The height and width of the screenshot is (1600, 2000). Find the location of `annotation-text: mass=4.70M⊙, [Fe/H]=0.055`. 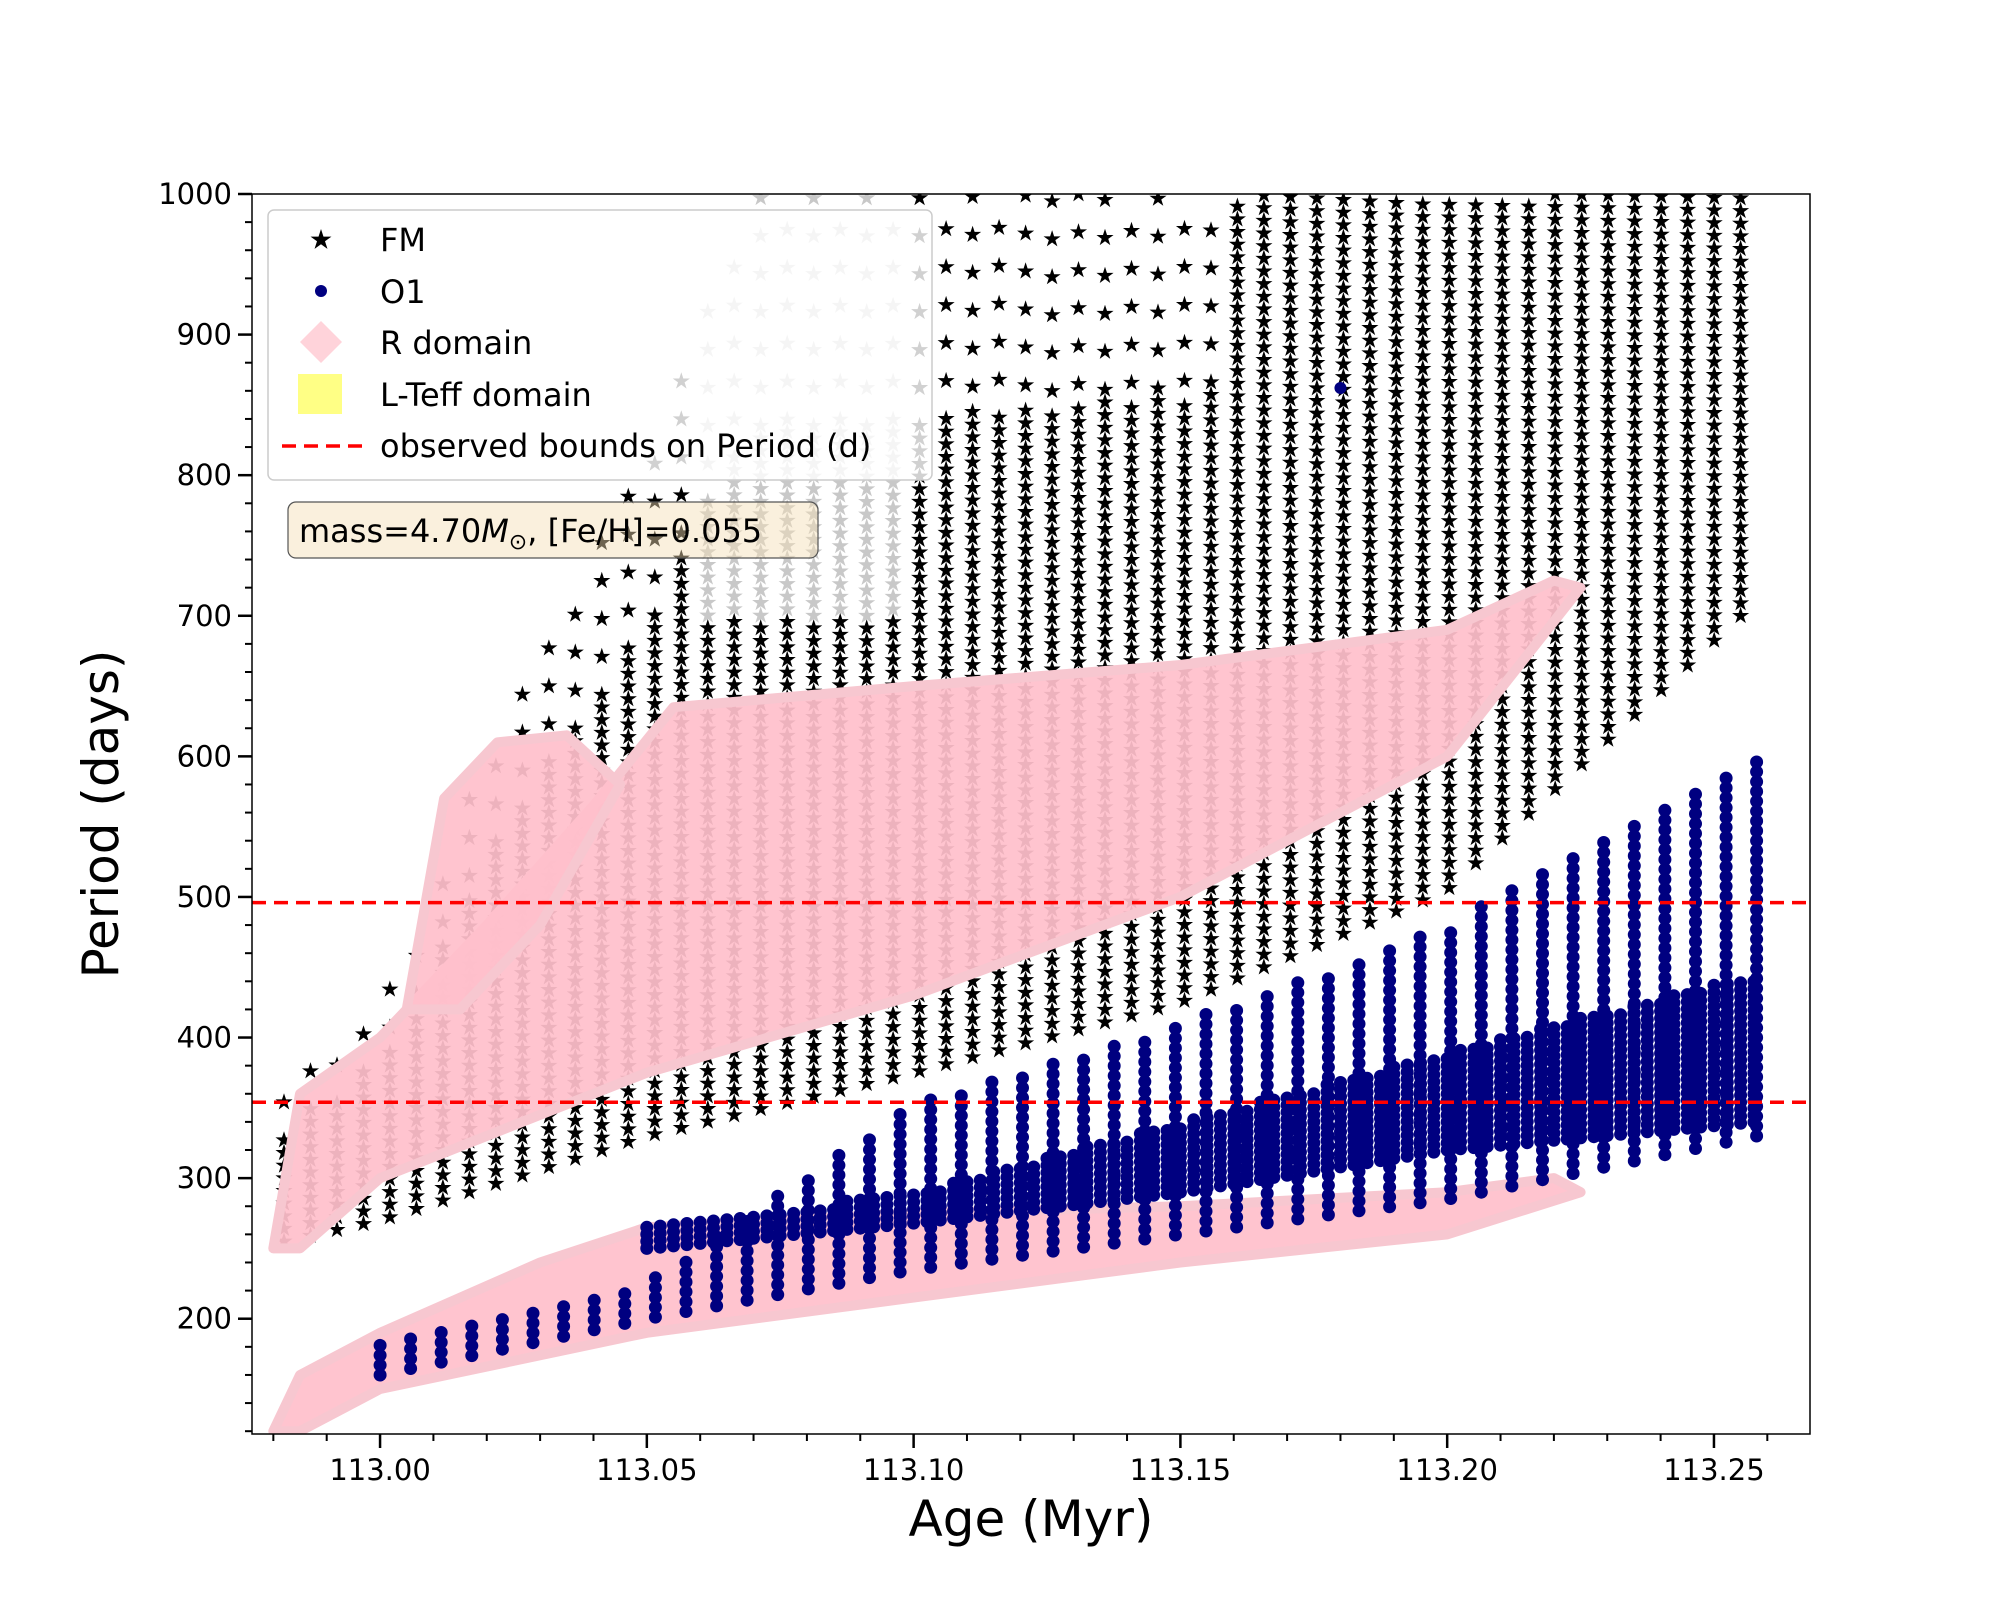

annotation-text: mass=4.70M⊙, [Fe/H]=0.055 is located at coordinates (530, 533).